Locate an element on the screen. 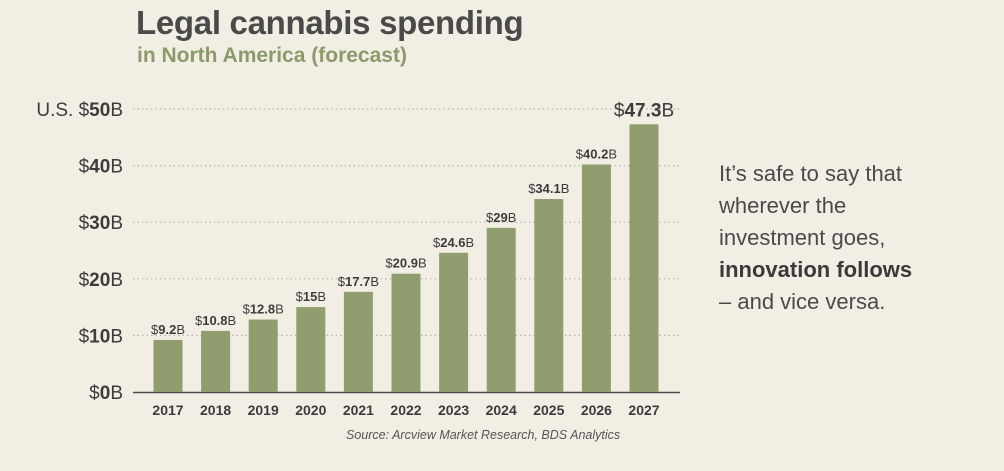 Image resolution: width=1004 pixels, height=471 pixels. bar-value-label: $47.3B is located at coordinates (644, 110).